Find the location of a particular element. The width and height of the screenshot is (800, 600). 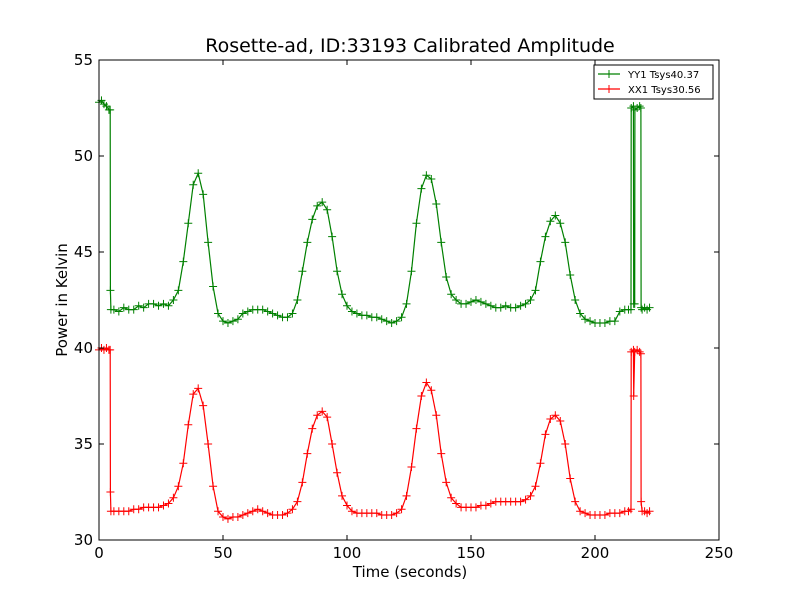

legend-box is located at coordinates (653, 82).